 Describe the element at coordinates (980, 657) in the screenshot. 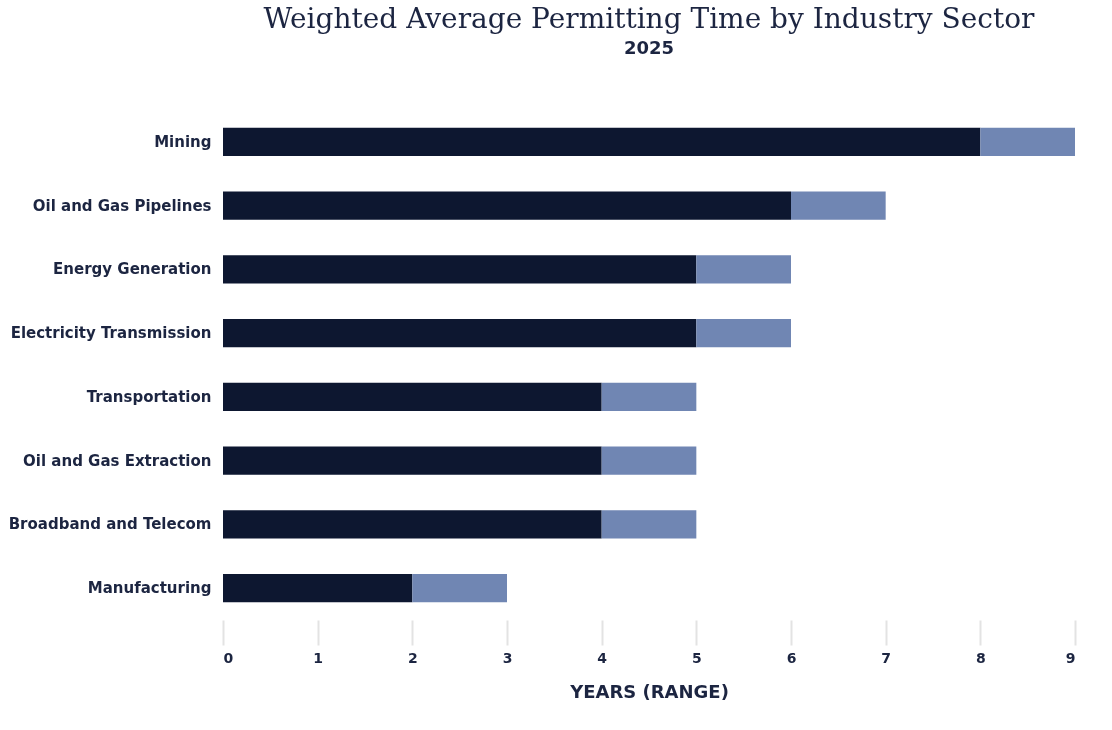

I see `x-tick-label: 8` at that location.